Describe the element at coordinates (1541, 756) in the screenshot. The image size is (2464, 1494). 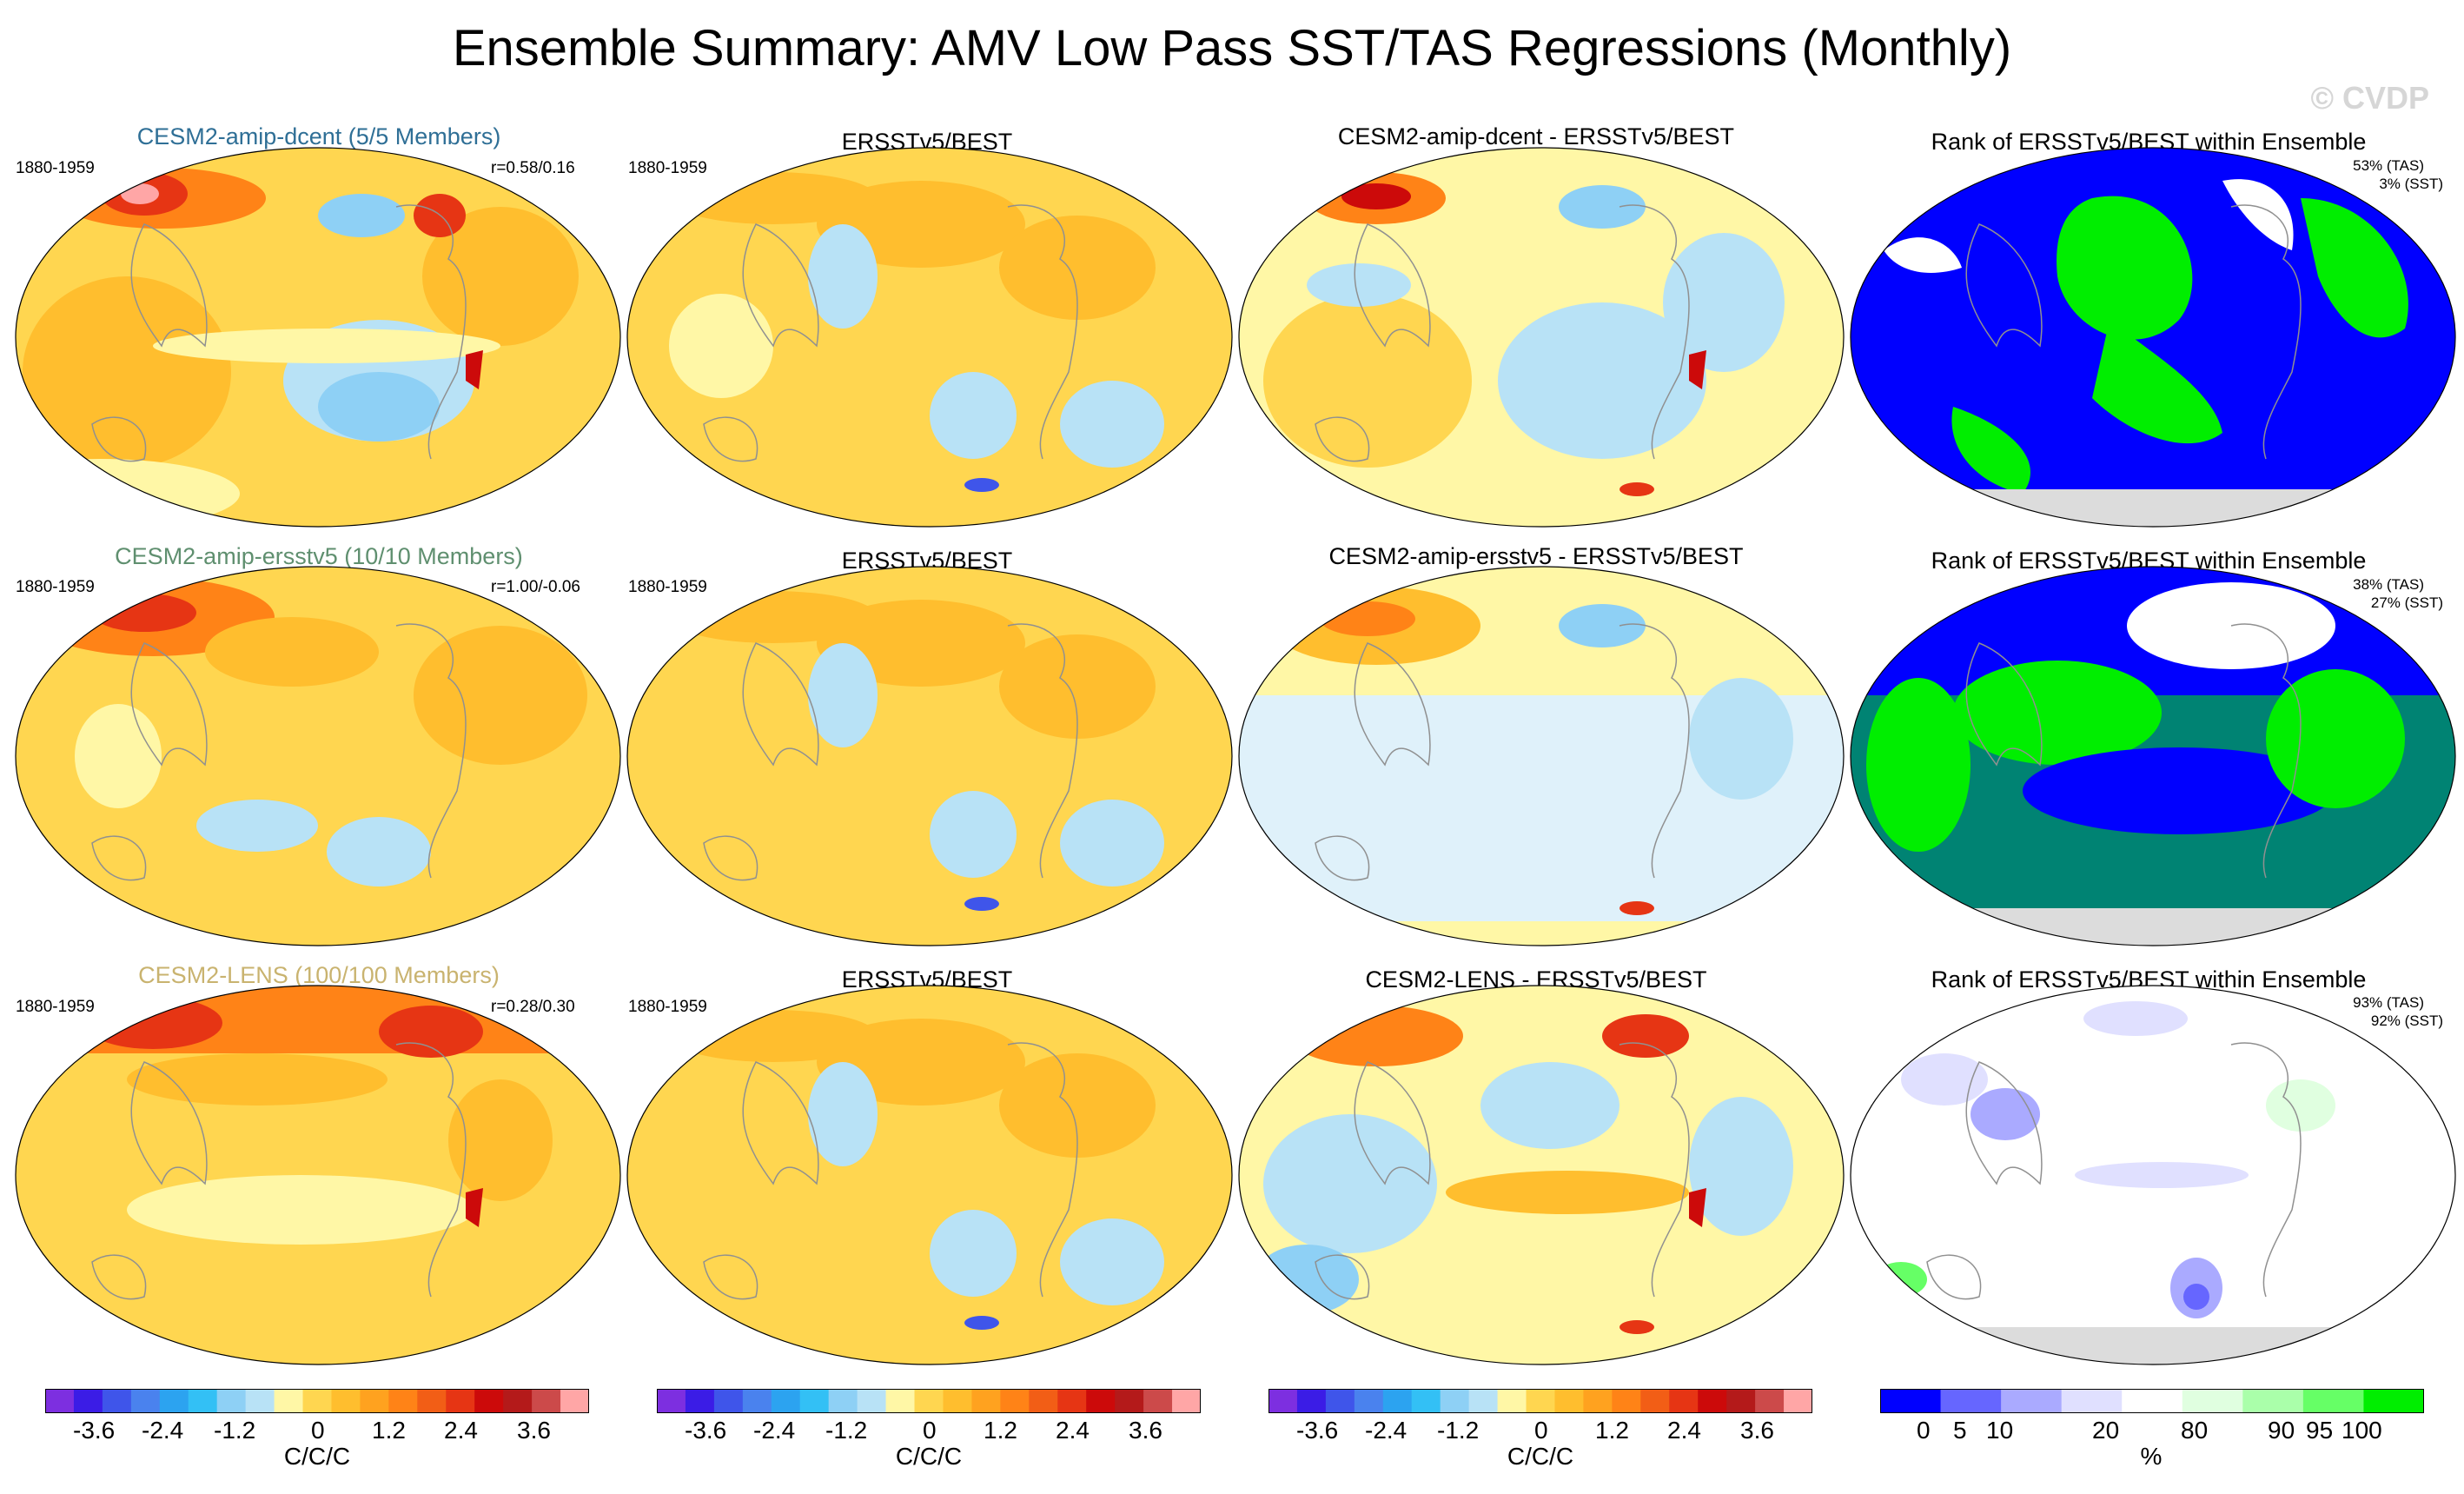
I see `row2-diff-map` at that location.